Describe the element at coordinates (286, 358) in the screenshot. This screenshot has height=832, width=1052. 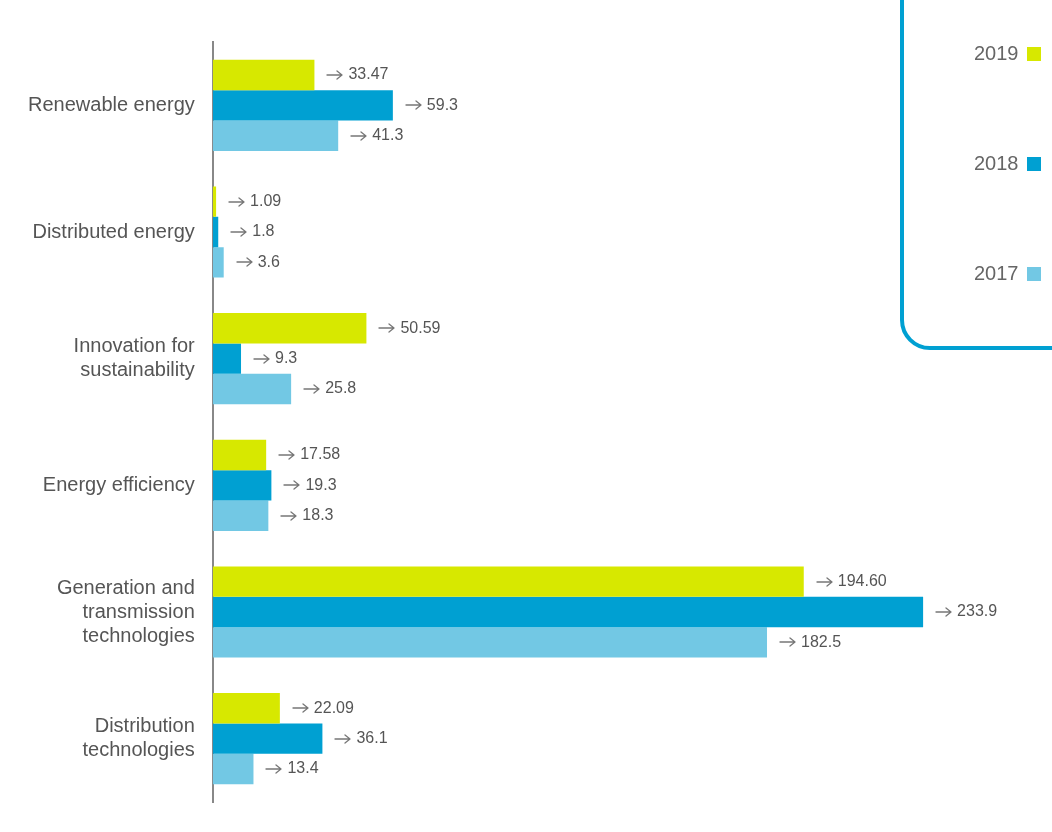
I see `data-label: 9.3` at that location.